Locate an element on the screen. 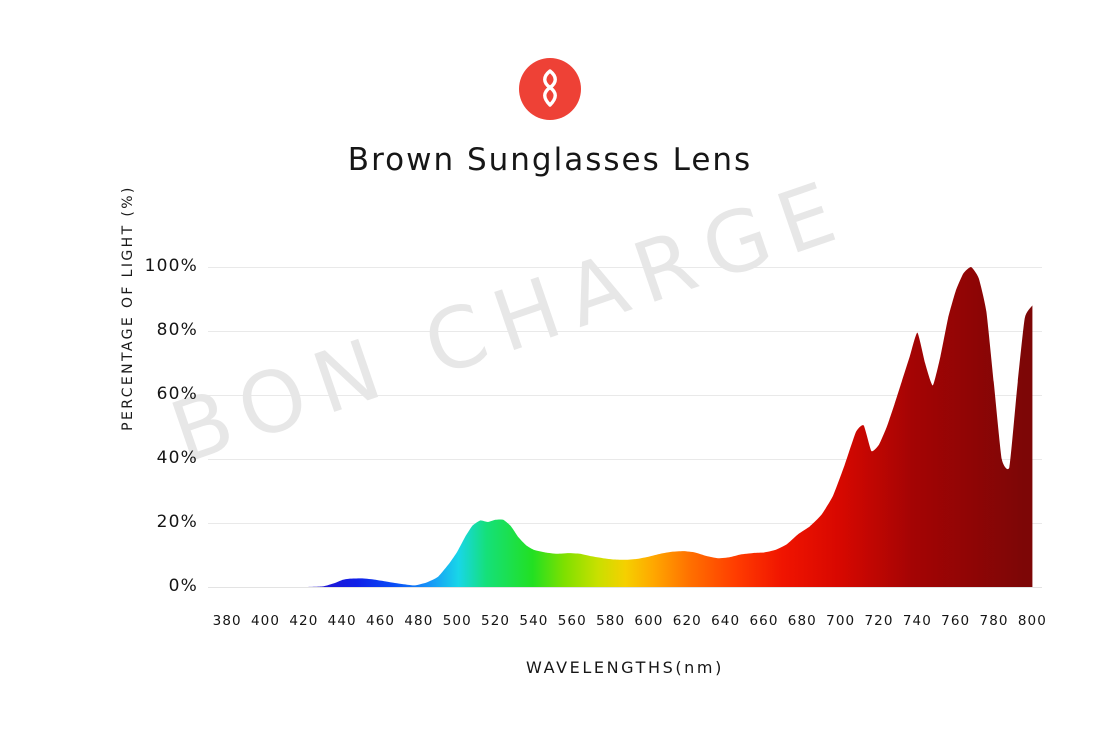 Image resolution: width=1100 pixels, height=734 pixels. x-tick-label: 460 is located at coordinates (381, 621).